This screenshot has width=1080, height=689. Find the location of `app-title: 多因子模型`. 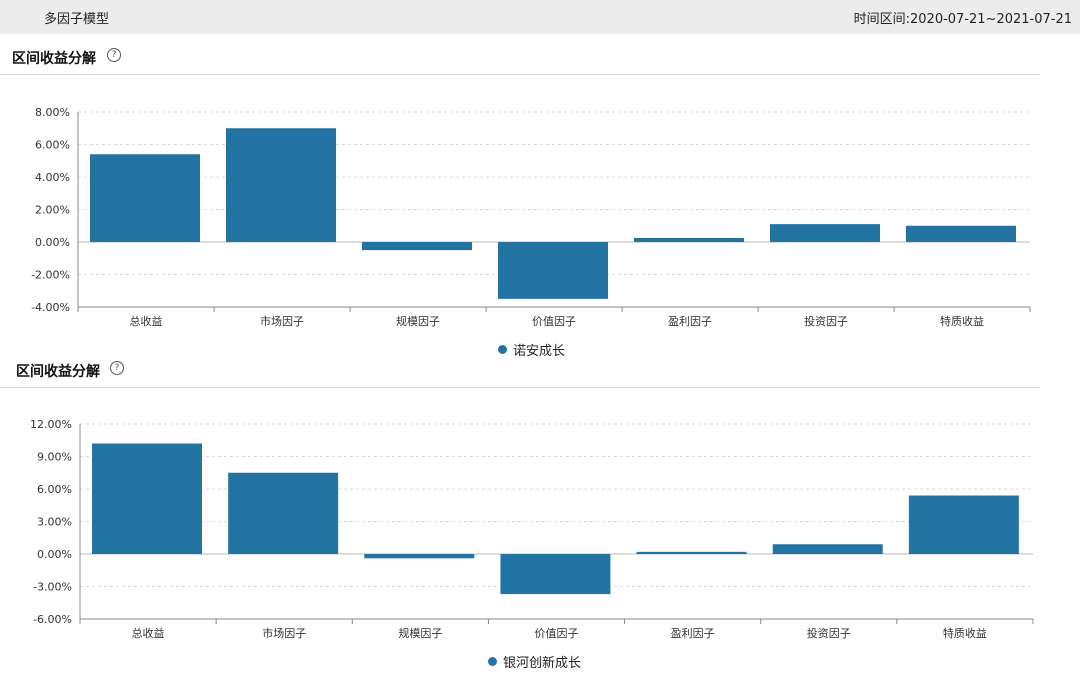

app-title: 多因子模型 is located at coordinates (77, 19).